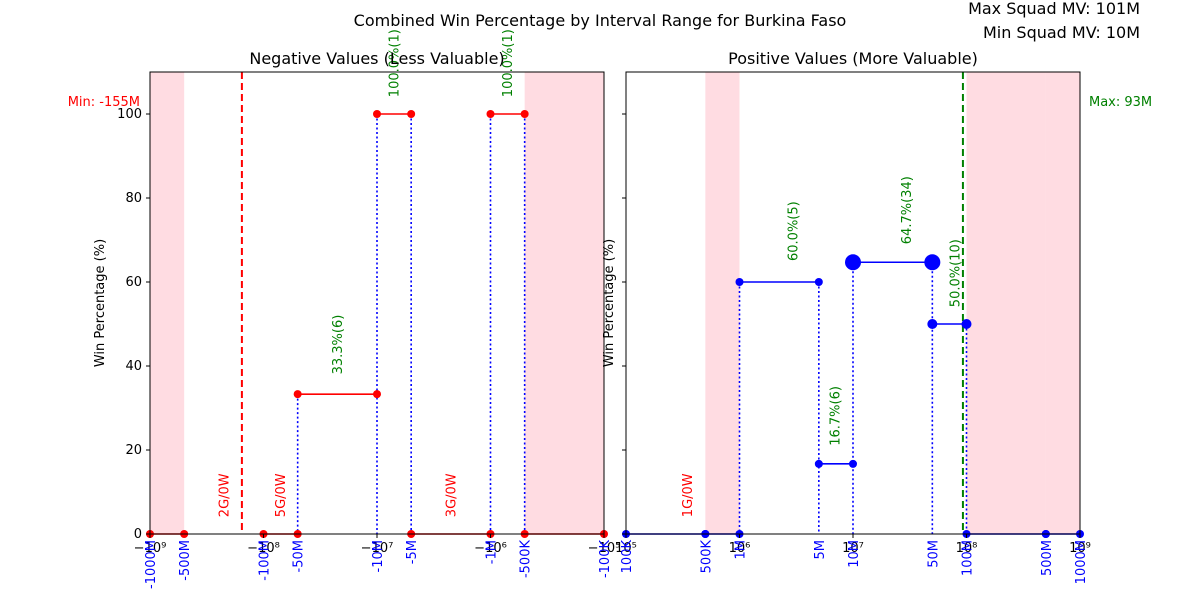 This screenshot has height=604, width=1200. Describe the element at coordinates (151, 564) in the screenshot. I see `interval-tick-label: -1000M` at that location.